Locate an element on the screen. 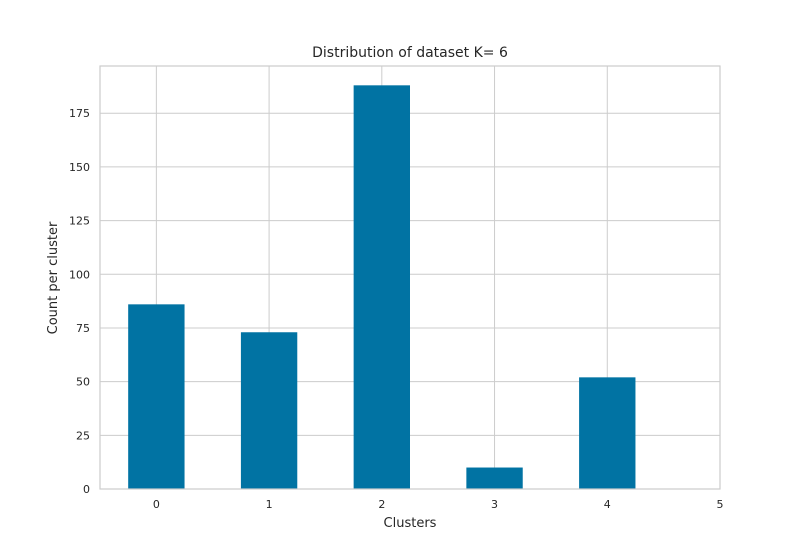 The image size is (800, 550). x-tick-label-2: 2 is located at coordinates (381, 504).